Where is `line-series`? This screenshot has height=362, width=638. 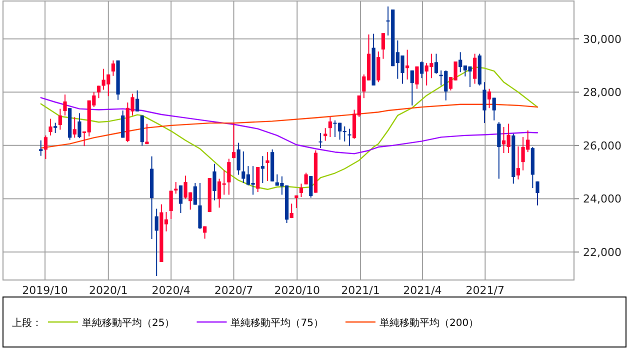
line-series is located at coordinates (289, 125).